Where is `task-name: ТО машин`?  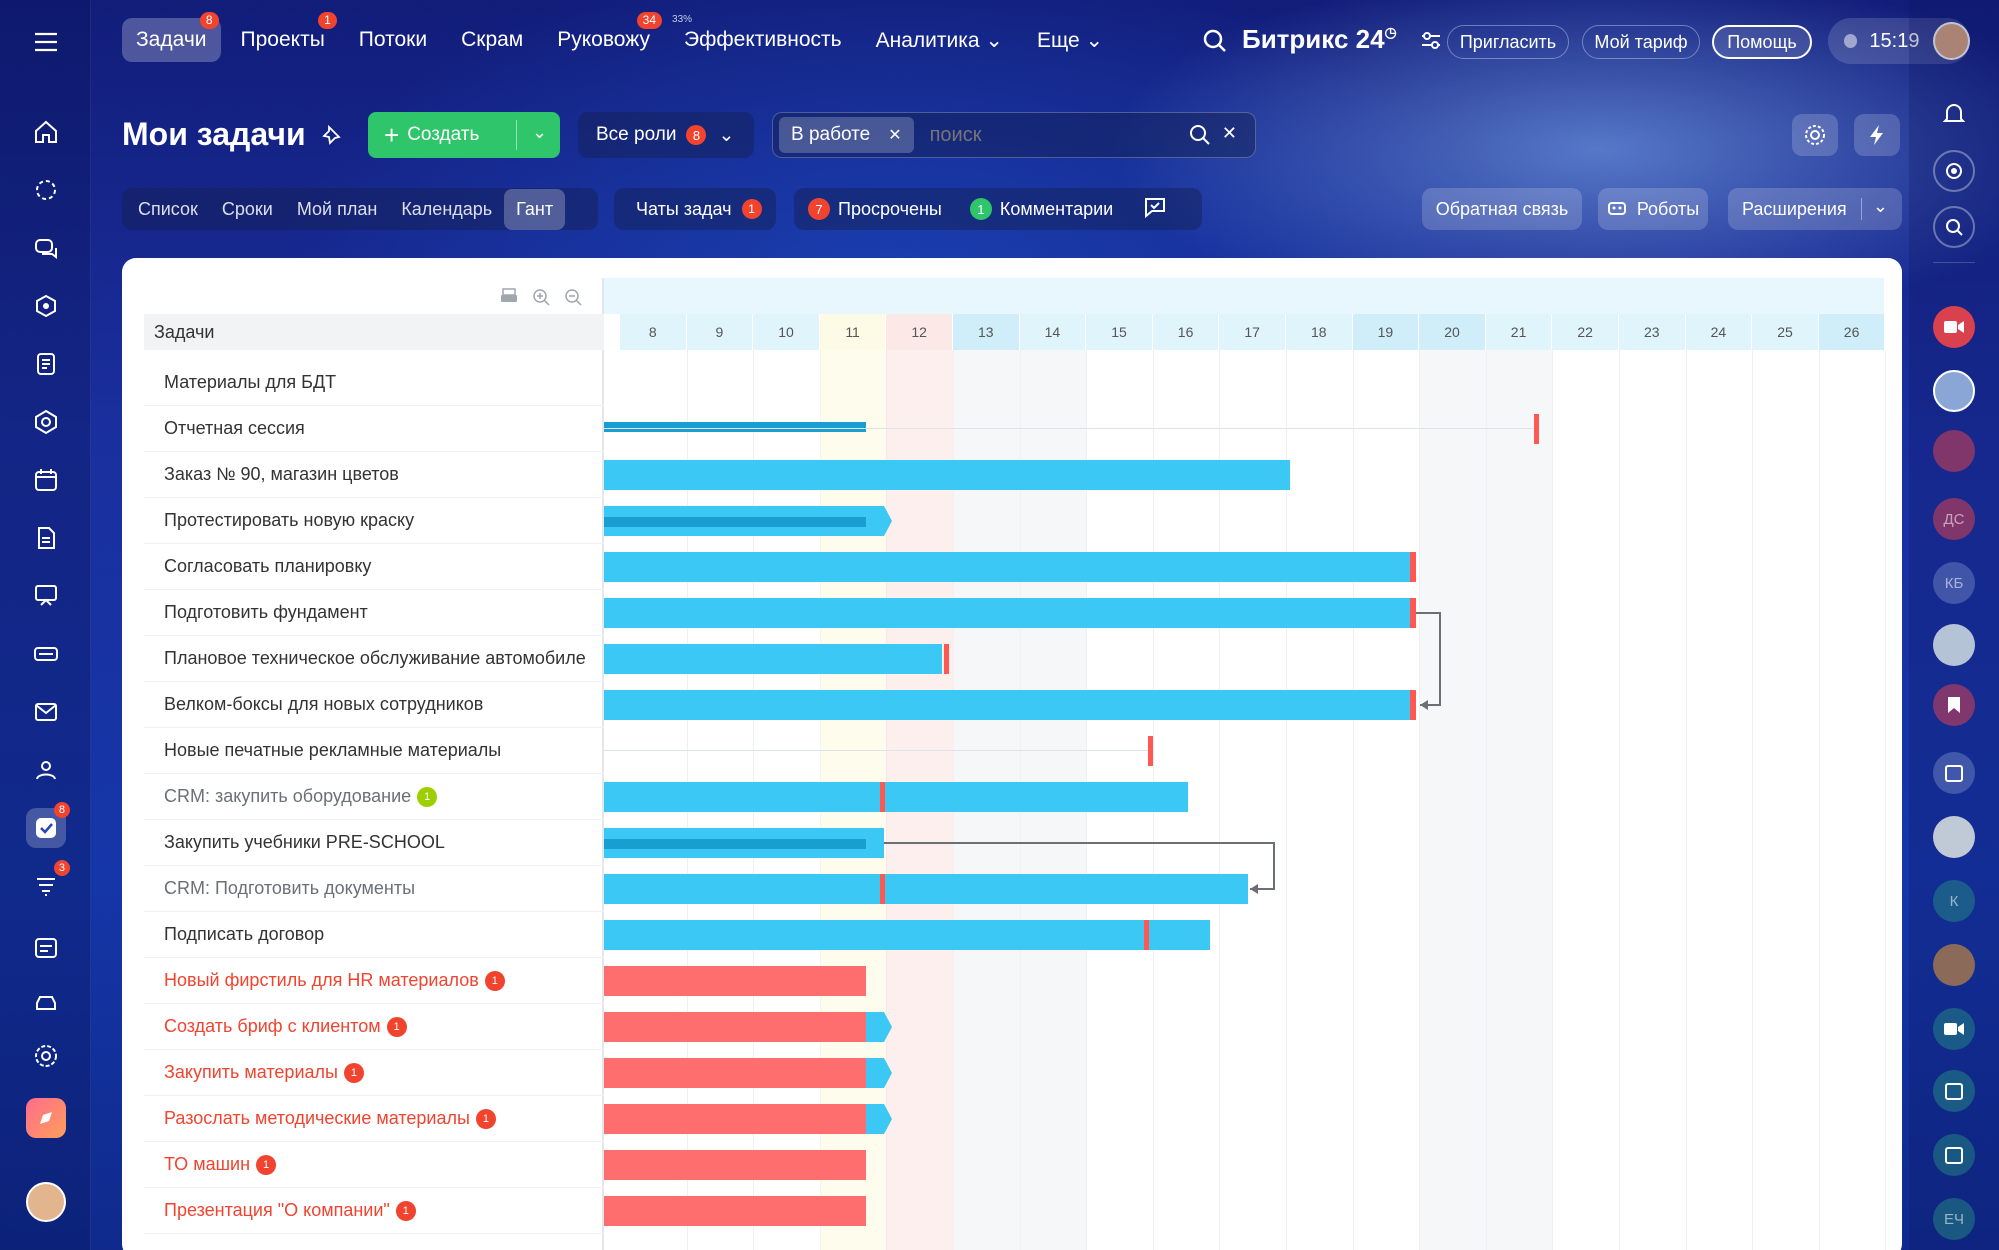 task-name: ТО машин is located at coordinates (207, 1164).